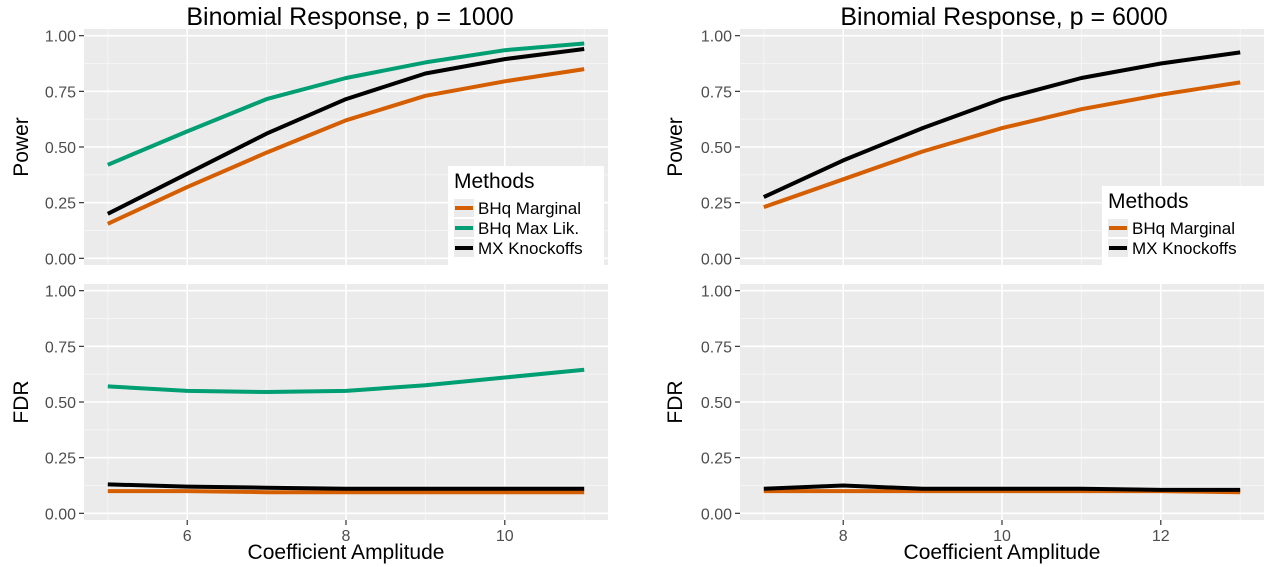 The width and height of the screenshot is (1276, 567). I want to click on legend-label: BHq Max Lik., so click(528, 228).